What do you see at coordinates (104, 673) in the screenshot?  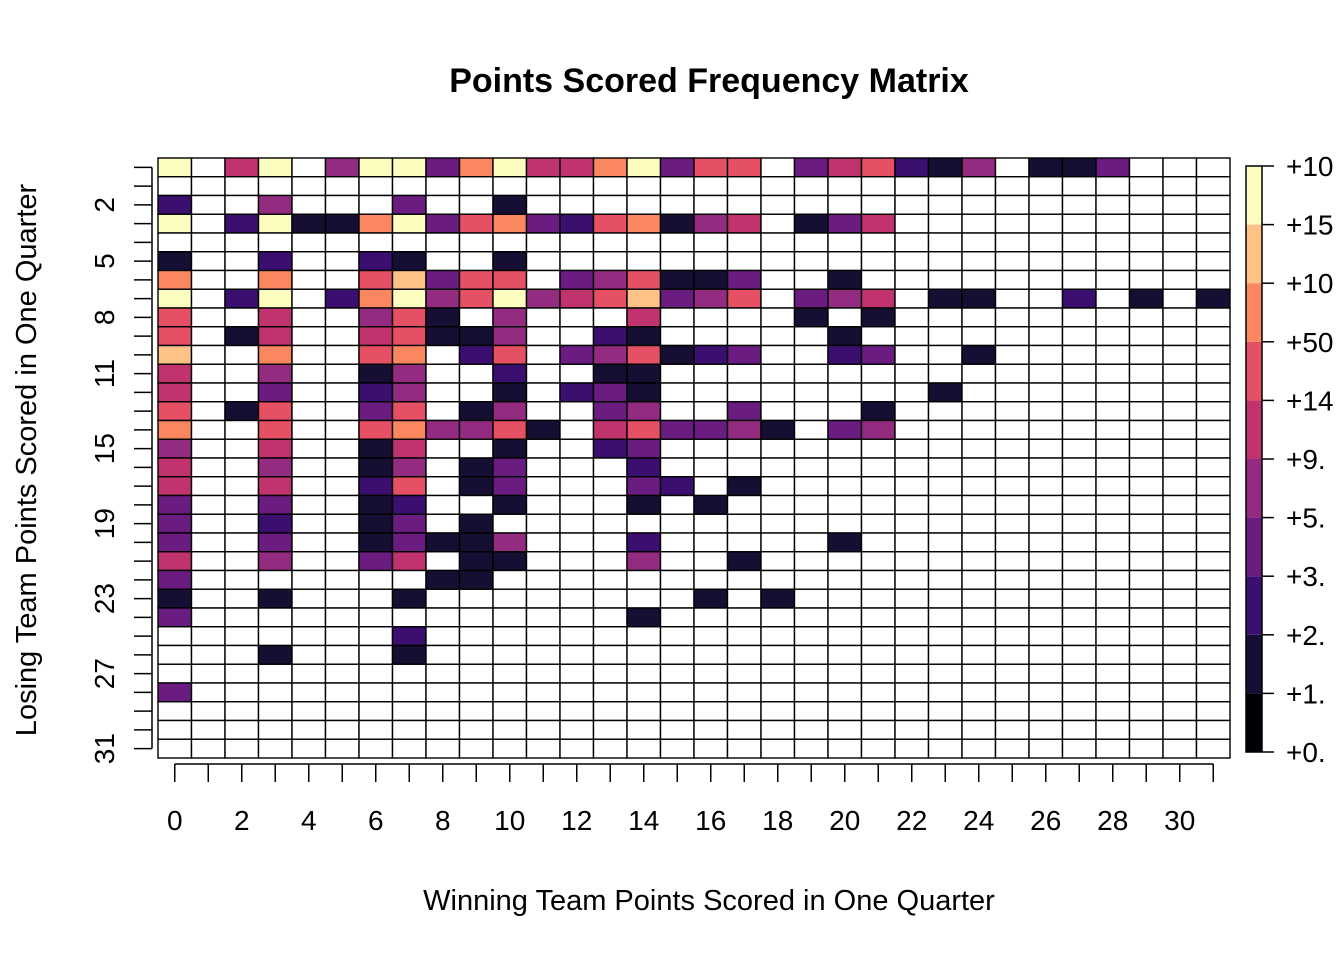 I see `y-tick-label: 27` at bounding box center [104, 673].